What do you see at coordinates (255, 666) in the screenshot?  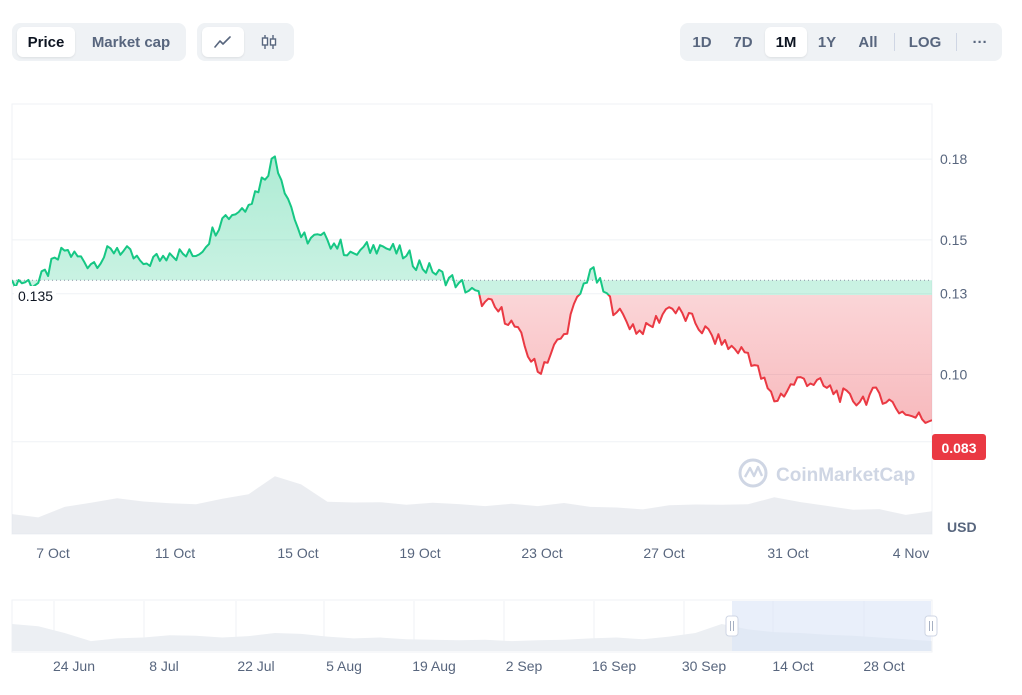 I see `navigator-tick-label: 22 Jul` at bounding box center [255, 666].